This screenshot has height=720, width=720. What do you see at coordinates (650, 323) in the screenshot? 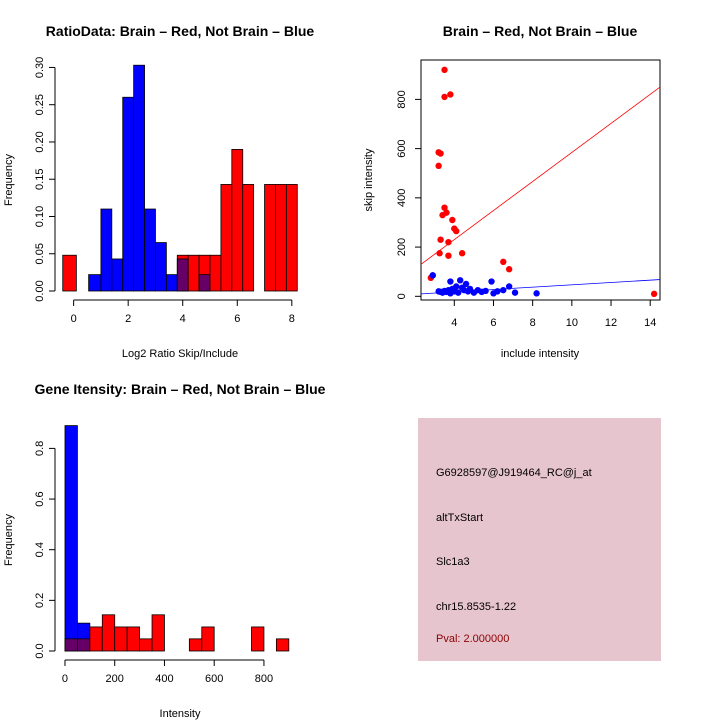
I see `scatter-x-tick-label-5: 14` at bounding box center [650, 323].